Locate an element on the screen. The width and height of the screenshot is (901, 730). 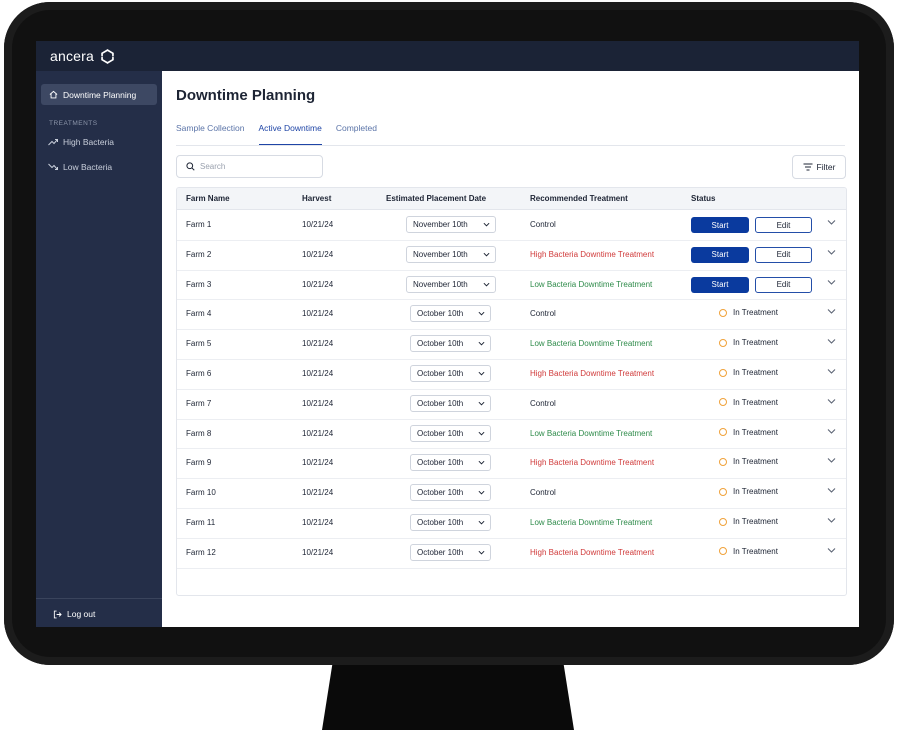
farm-name-cell: Farm 7 is located at coordinates (199, 403).